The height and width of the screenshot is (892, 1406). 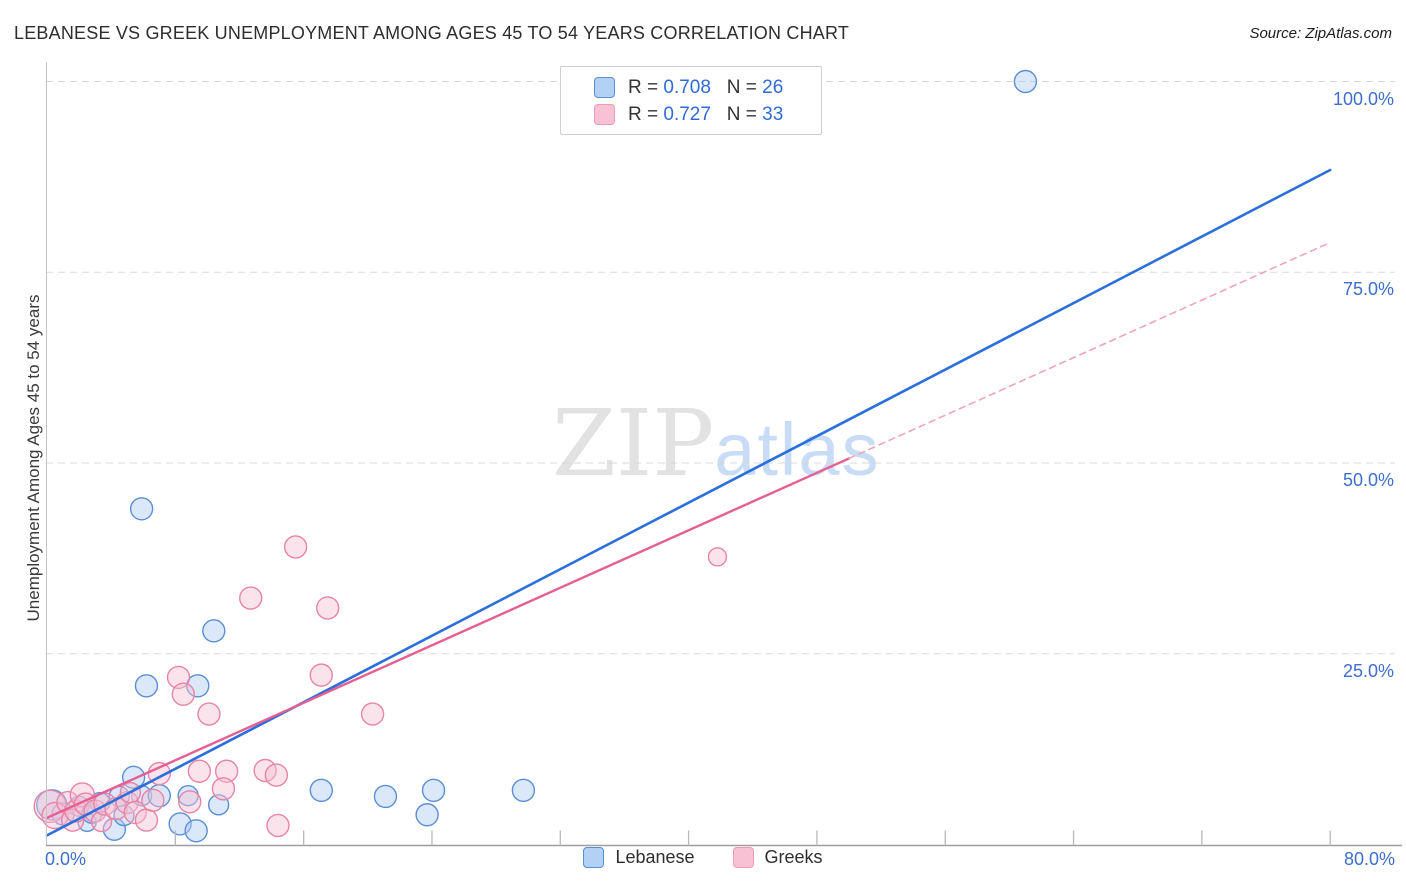 What do you see at coordinates (1089, 350) in the screenshot?
I see `trend-line-greeks-projection` at bounding box center [1089, 350].